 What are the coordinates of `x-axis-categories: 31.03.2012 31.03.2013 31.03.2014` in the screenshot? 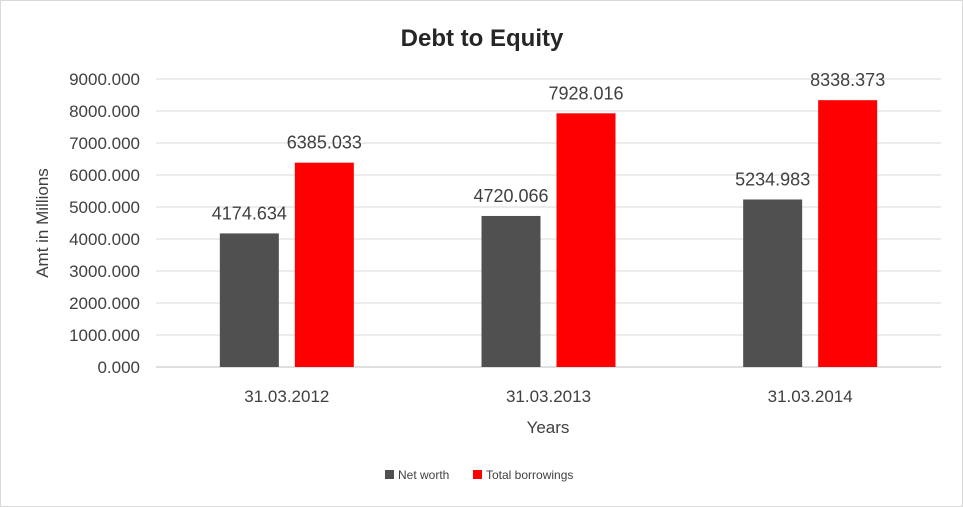 It's located at (548, 396).